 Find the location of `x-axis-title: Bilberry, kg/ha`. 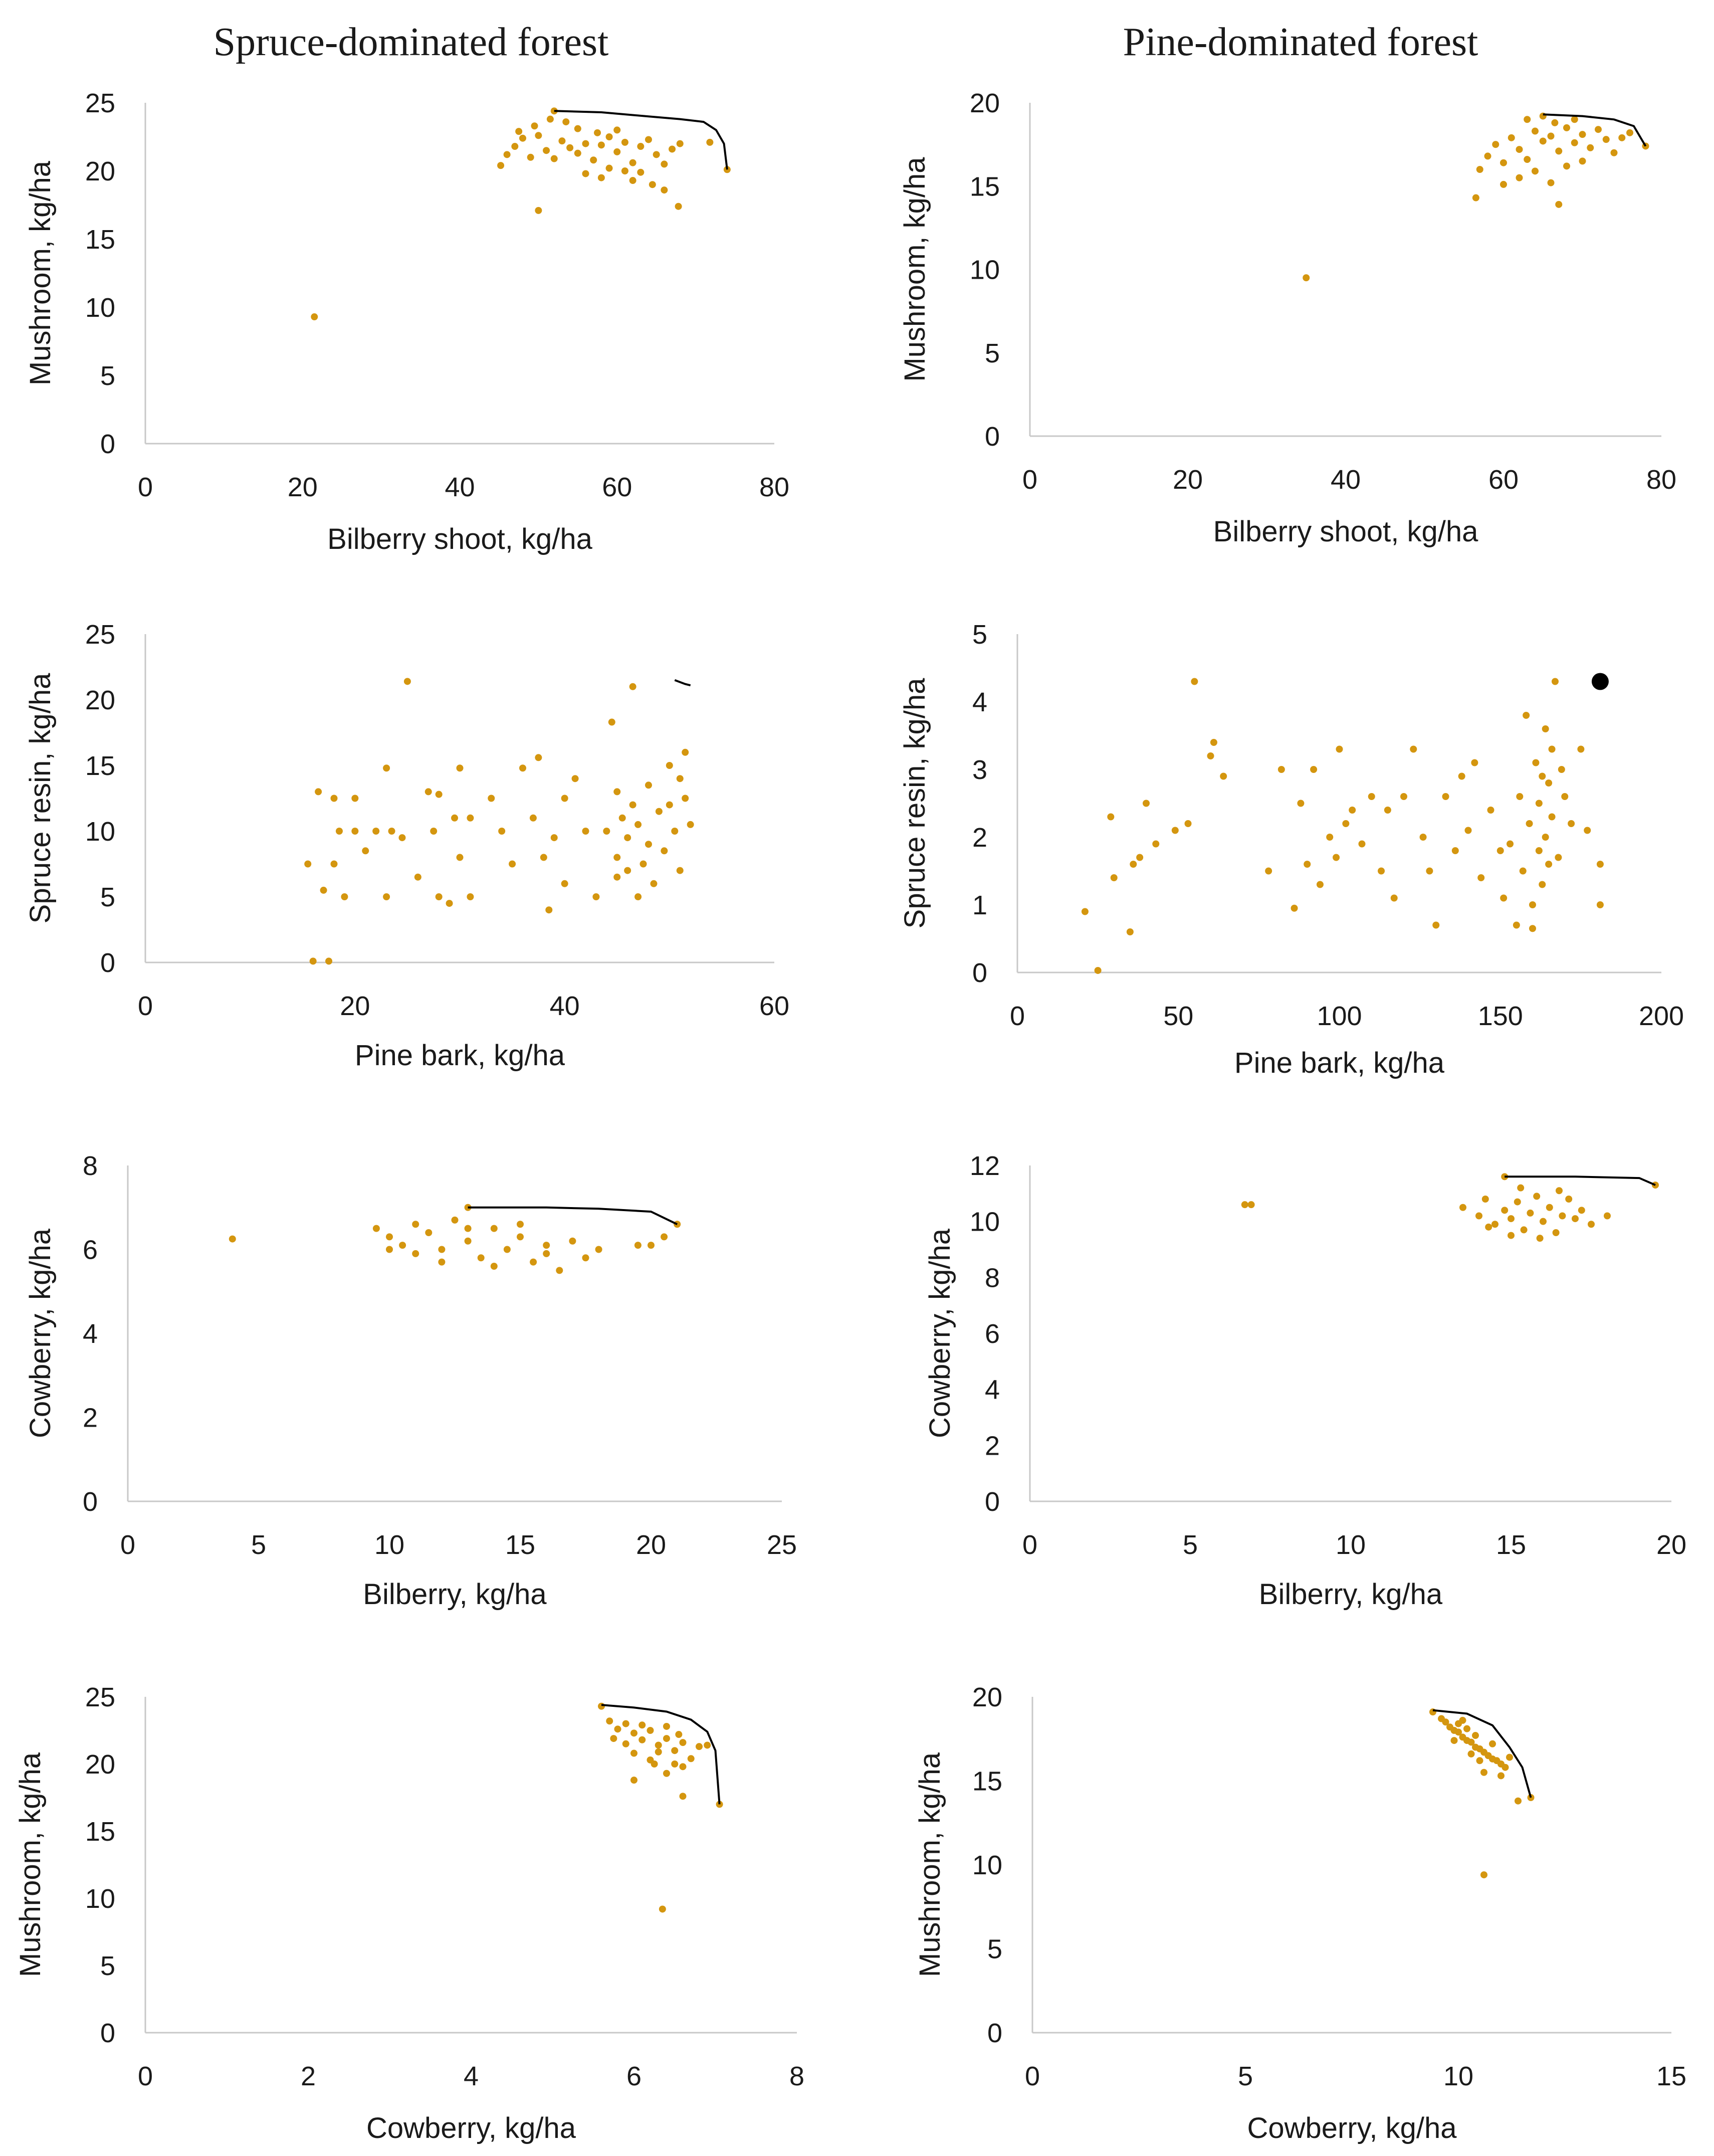

x-axis-title: Bilberry, kg/ha is located at coordinates (455, 1594).